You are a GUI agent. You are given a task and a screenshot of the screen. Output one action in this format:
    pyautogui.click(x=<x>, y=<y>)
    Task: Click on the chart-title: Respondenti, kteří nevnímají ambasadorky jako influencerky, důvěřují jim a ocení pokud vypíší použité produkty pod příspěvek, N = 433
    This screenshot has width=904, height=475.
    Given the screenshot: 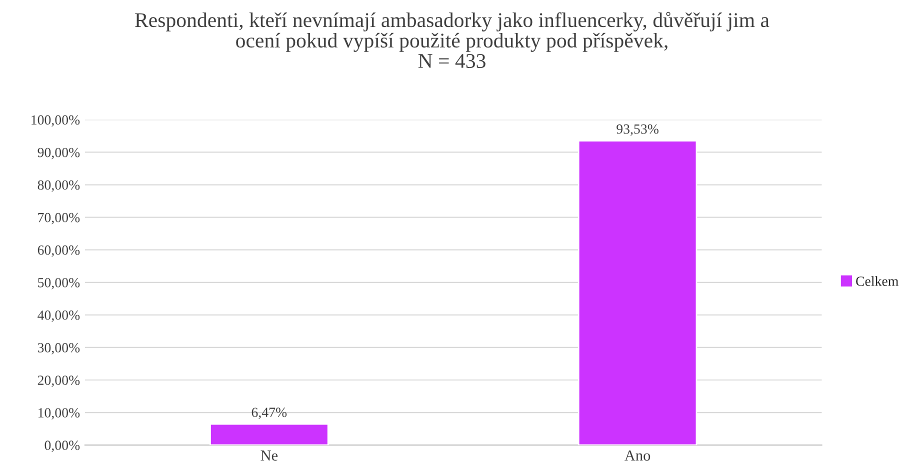 What is the action you would take?
    pyautogui.click(x=452, y=40)
    